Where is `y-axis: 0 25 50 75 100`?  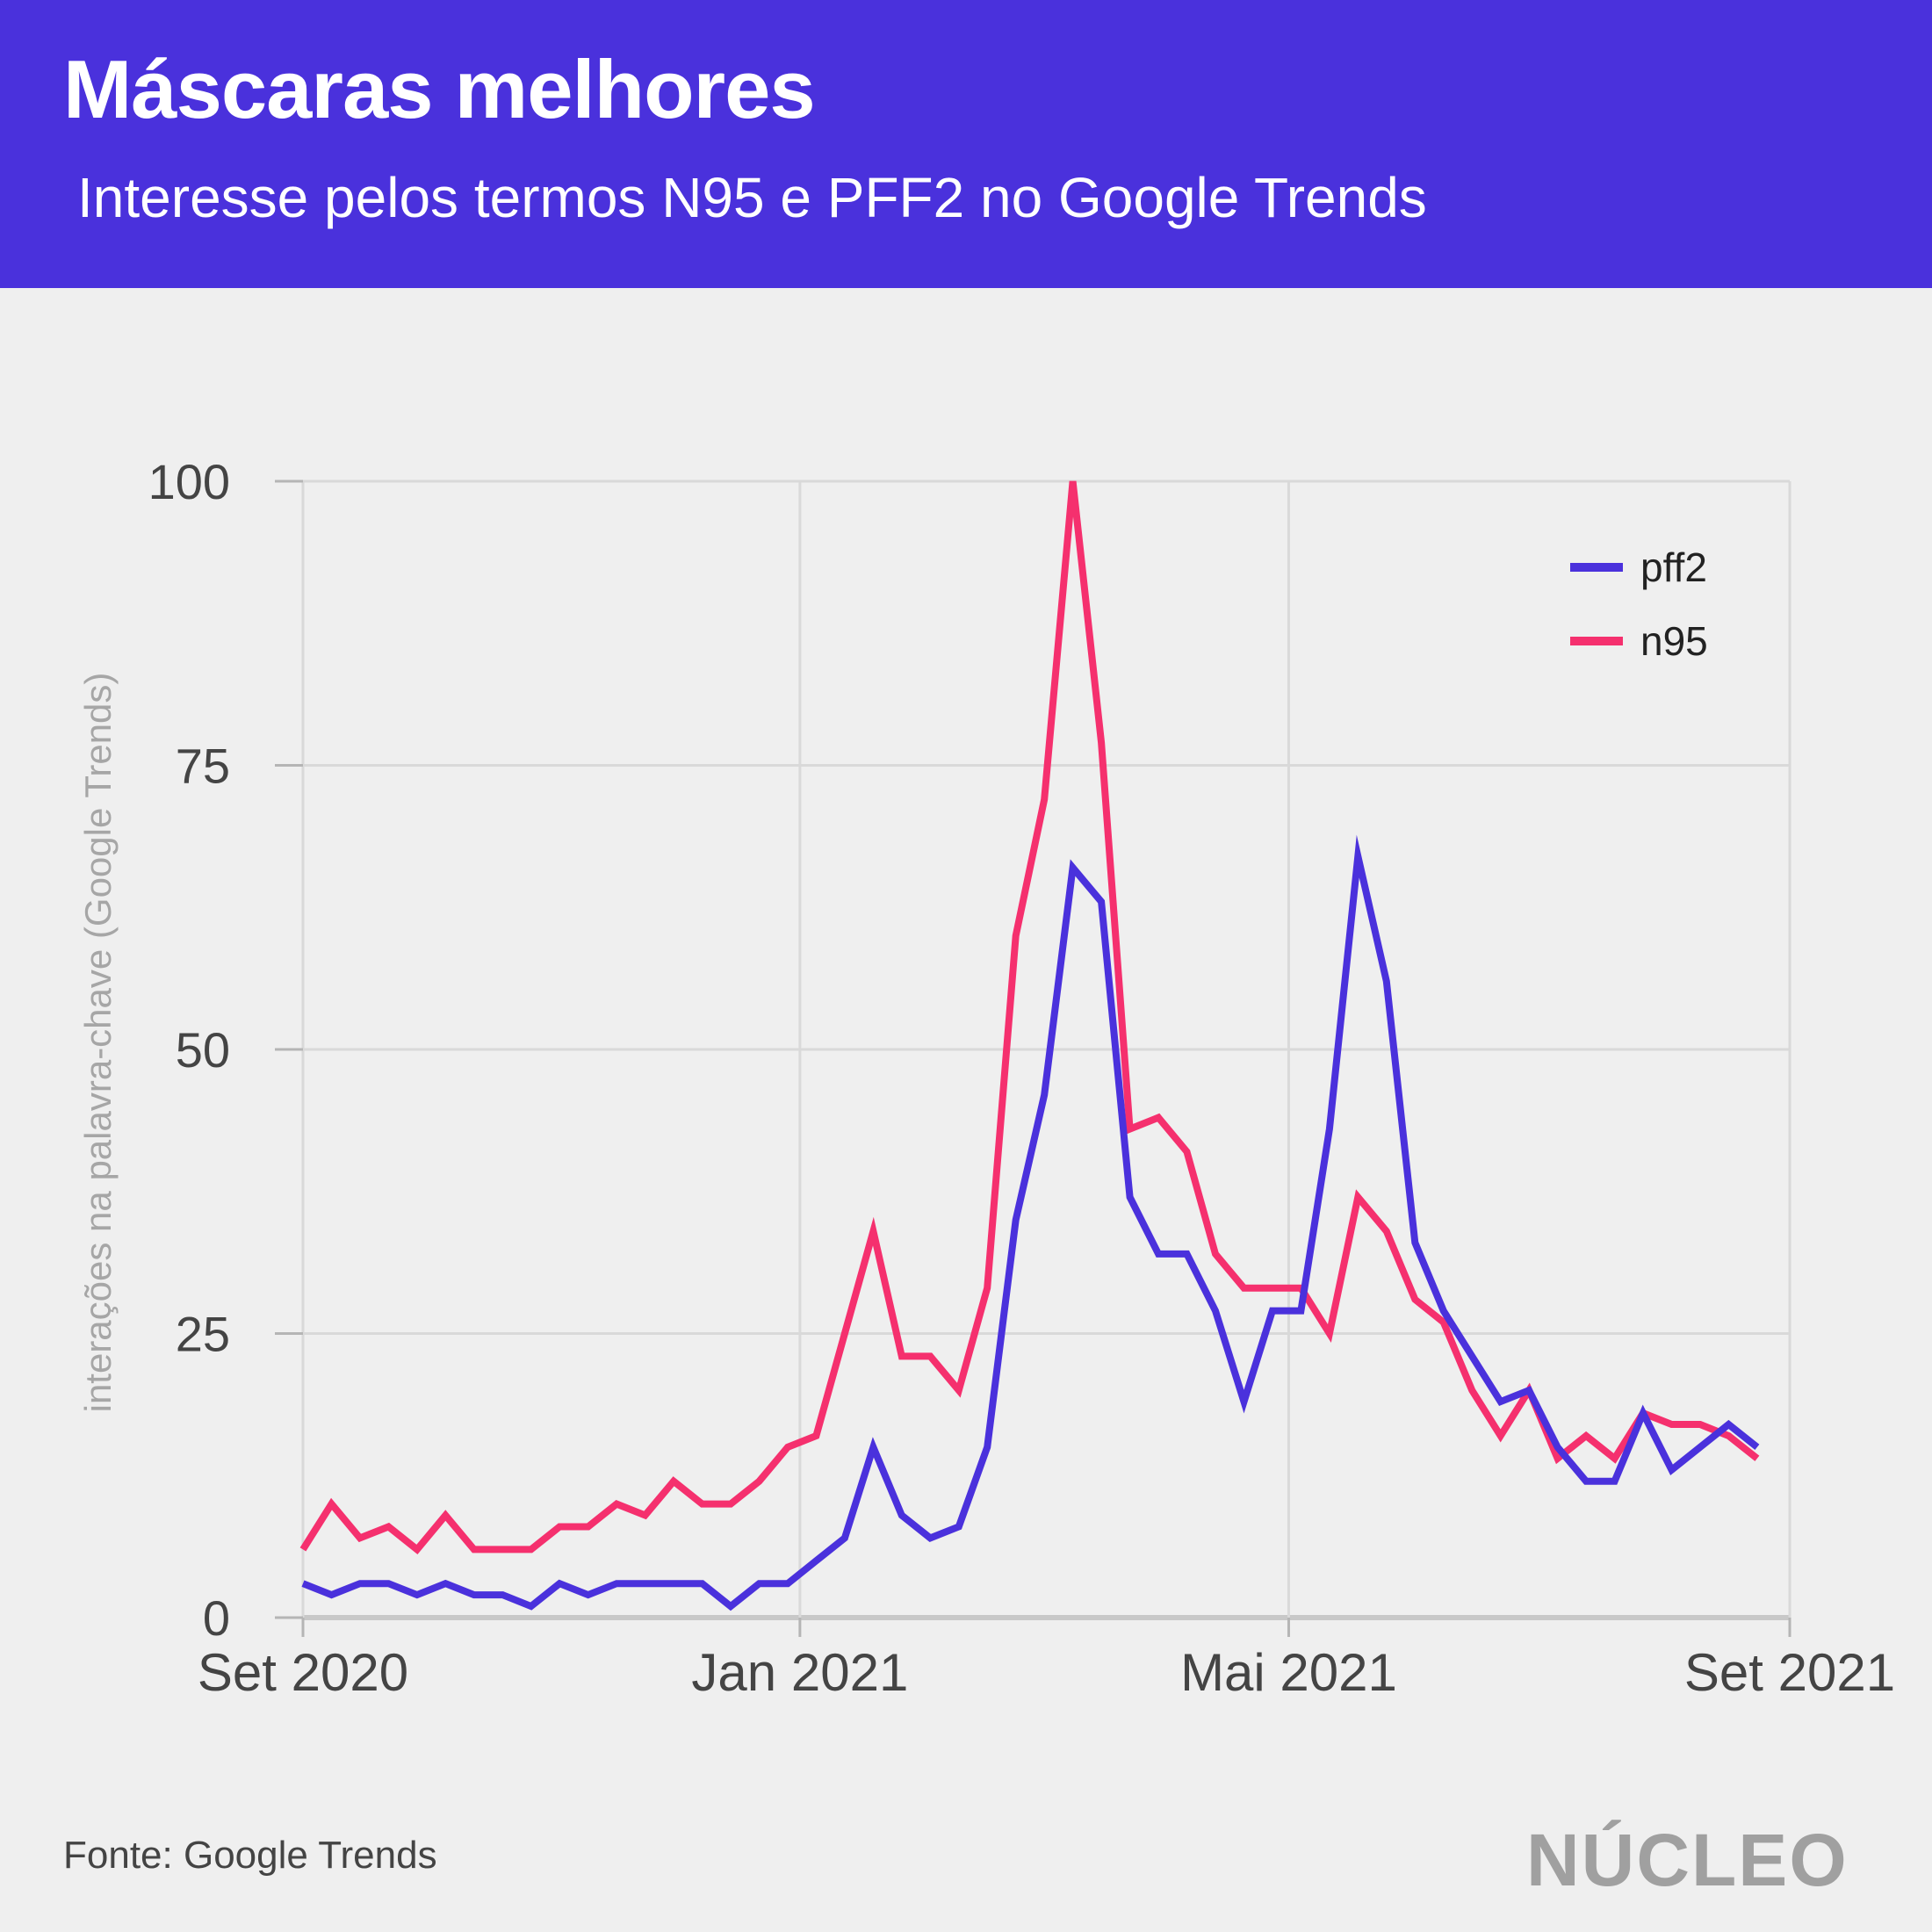
y-axis: 0 25 50 75 100 is located at coordinates (226, 1050).